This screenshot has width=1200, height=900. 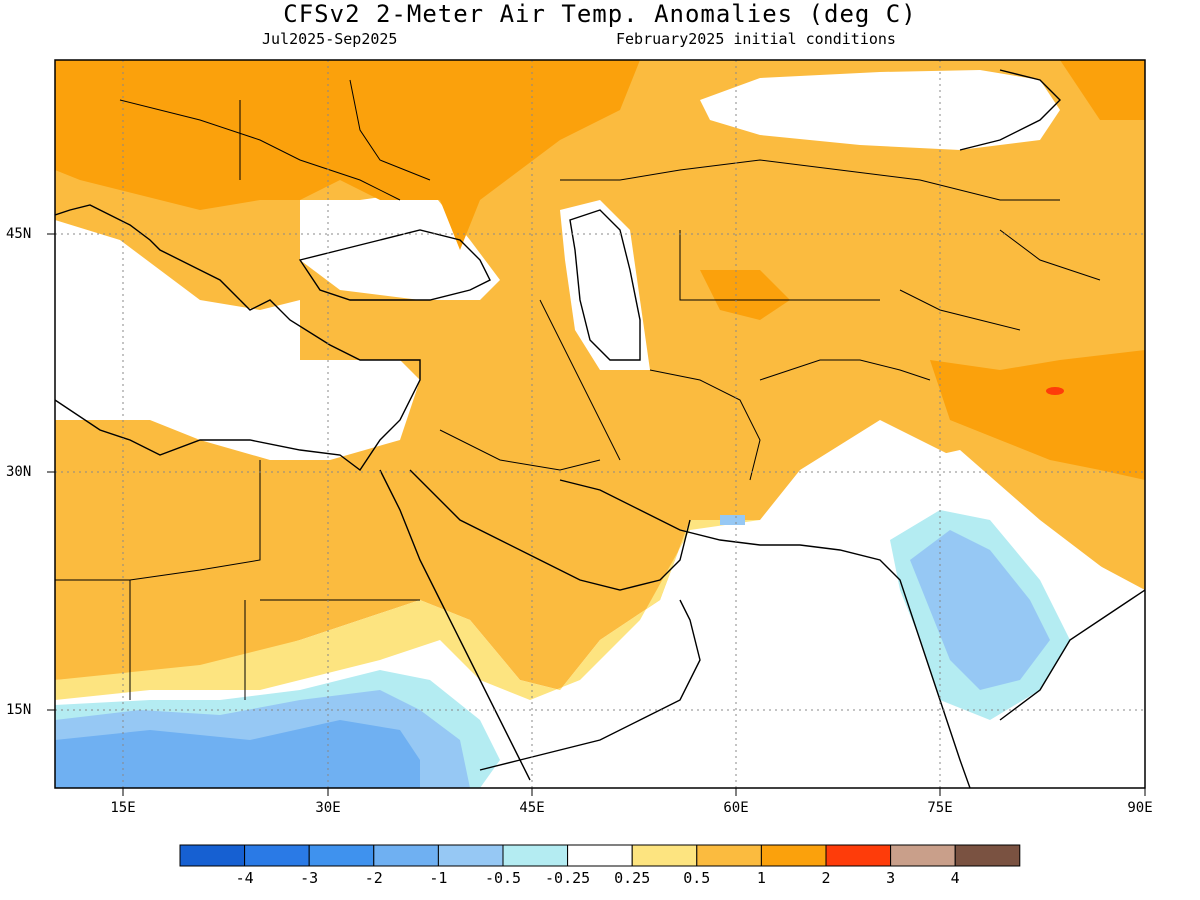 I want to click on lat-label-30n: 30N, so click(x=19, y=472).